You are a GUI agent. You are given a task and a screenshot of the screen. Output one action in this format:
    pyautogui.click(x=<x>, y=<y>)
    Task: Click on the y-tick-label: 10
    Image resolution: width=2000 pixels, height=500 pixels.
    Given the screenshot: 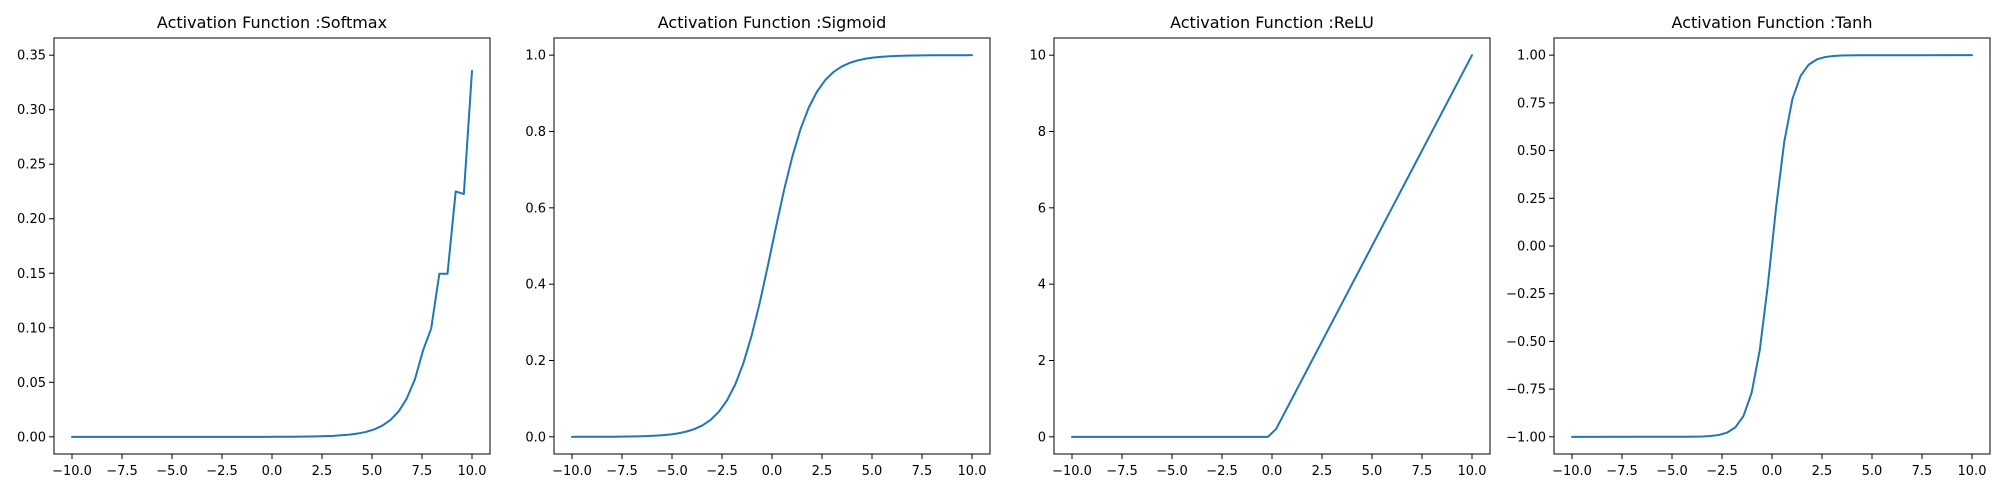 What is the action you would take?
    pyautogui.click(x=1037, y=56)
    